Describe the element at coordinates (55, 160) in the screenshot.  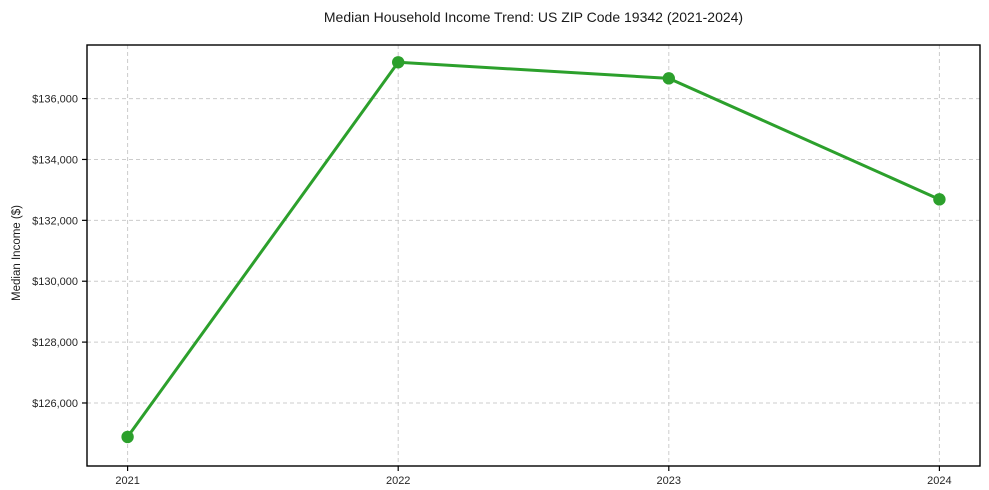
I see `y-tick-label: $134,000` at that location.